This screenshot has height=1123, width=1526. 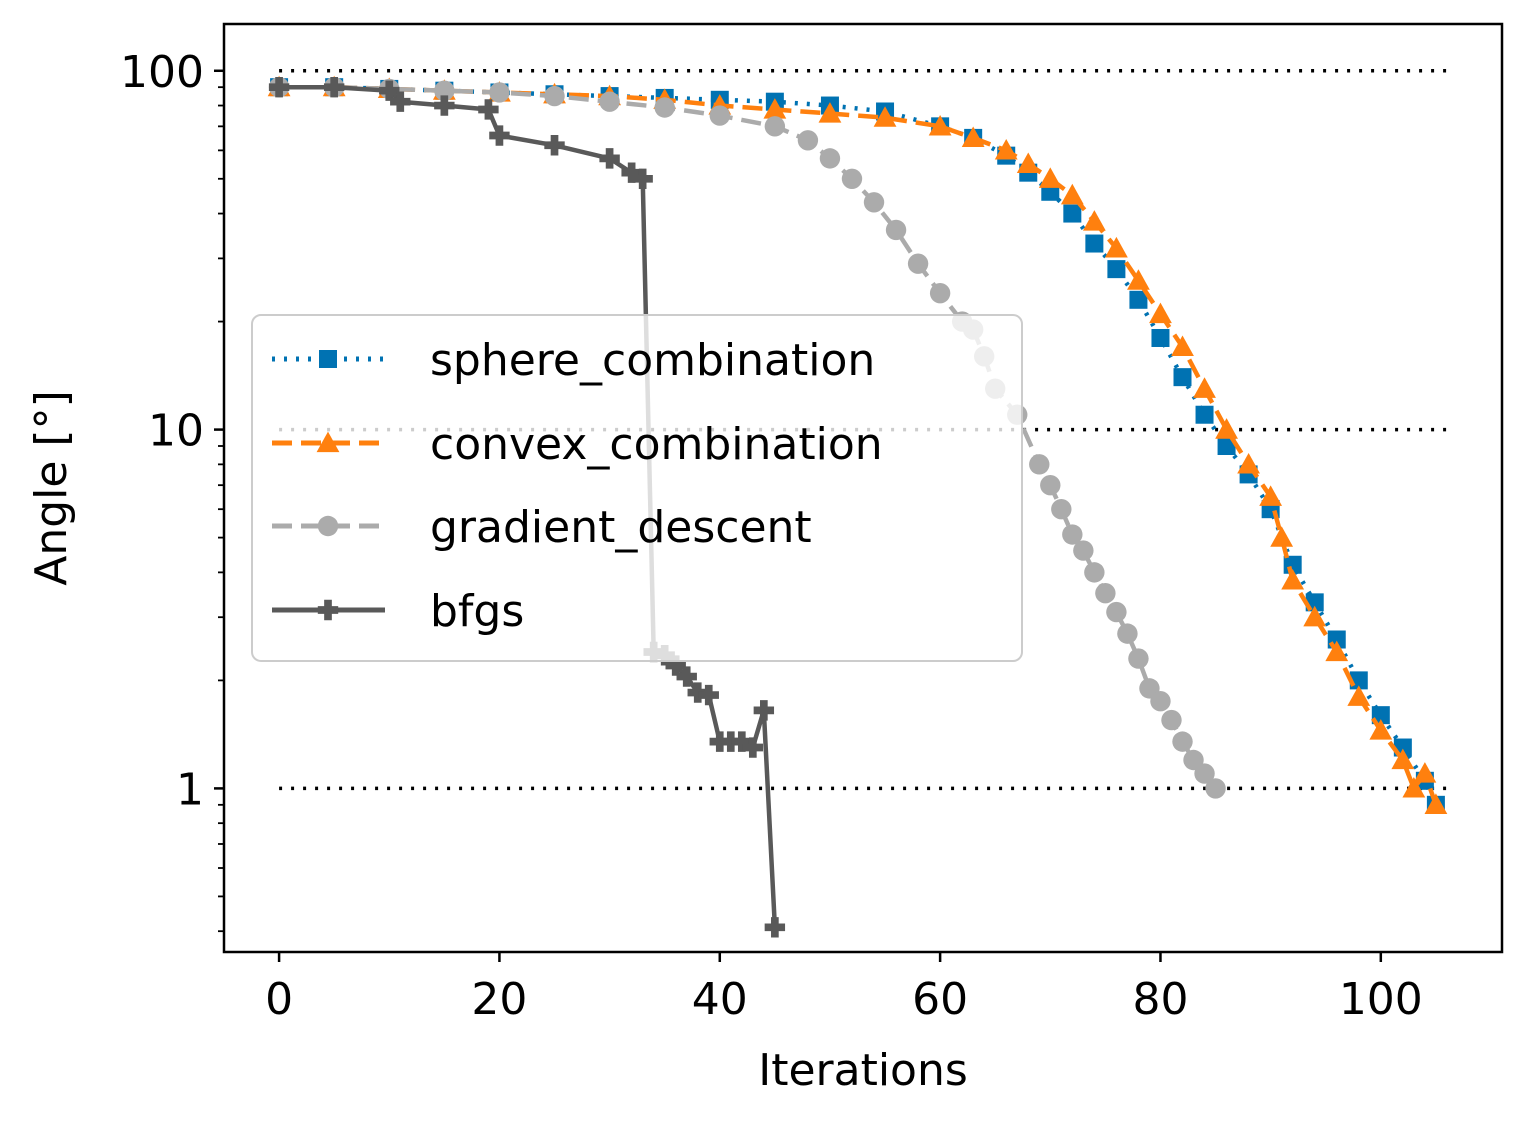 I want to click on y-tick-label: 1, so click(x=190, y=789).